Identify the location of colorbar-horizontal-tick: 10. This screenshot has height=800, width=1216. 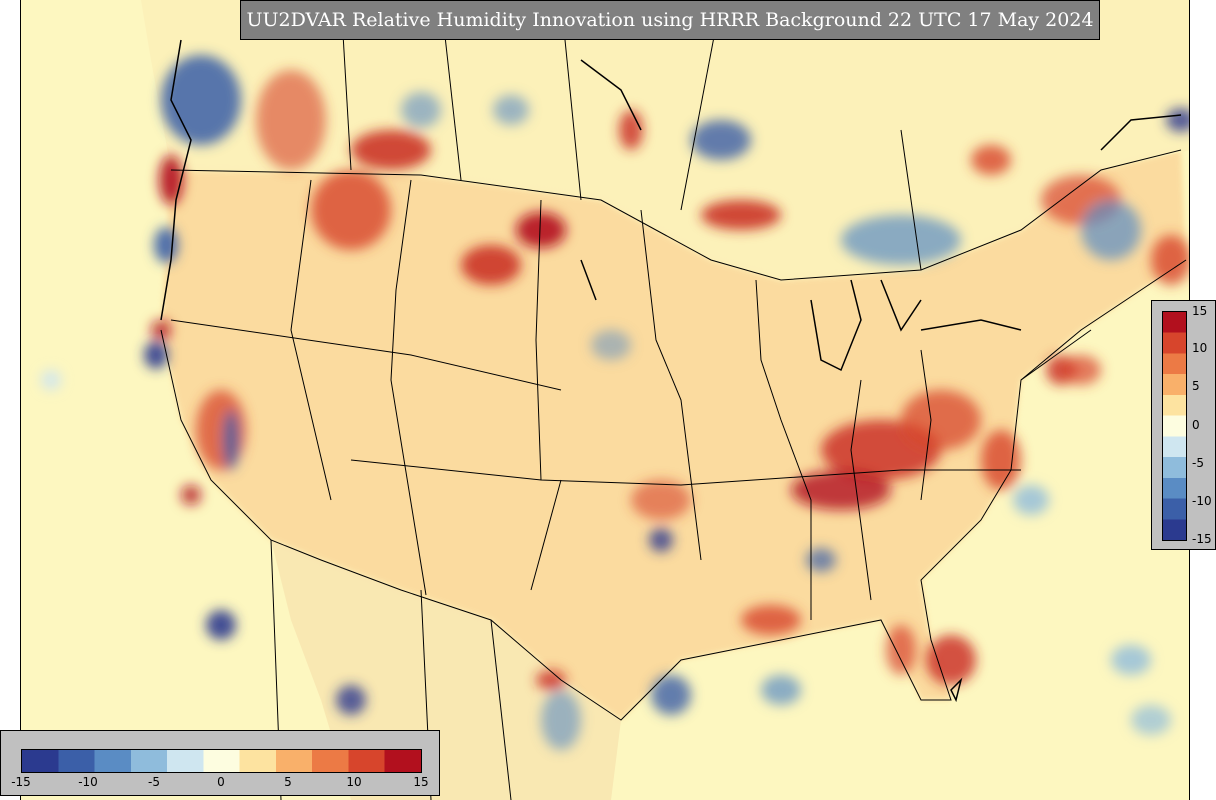
(354, 782).